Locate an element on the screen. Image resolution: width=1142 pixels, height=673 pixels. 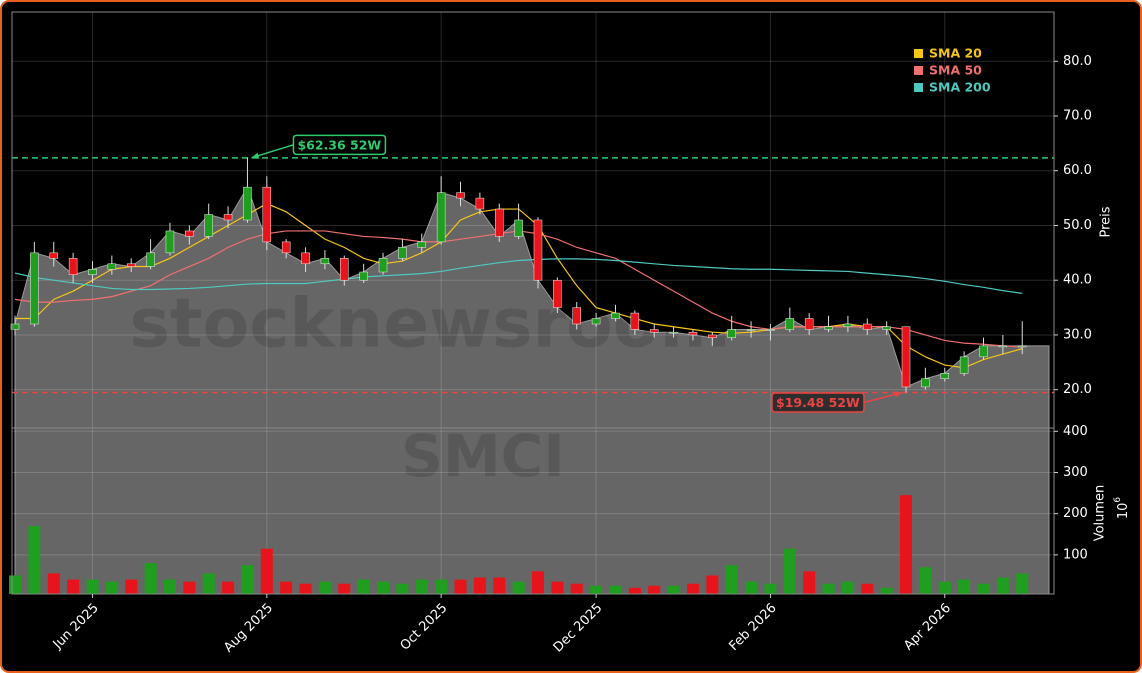
legend-swatch is located at coordinates (918, 53).